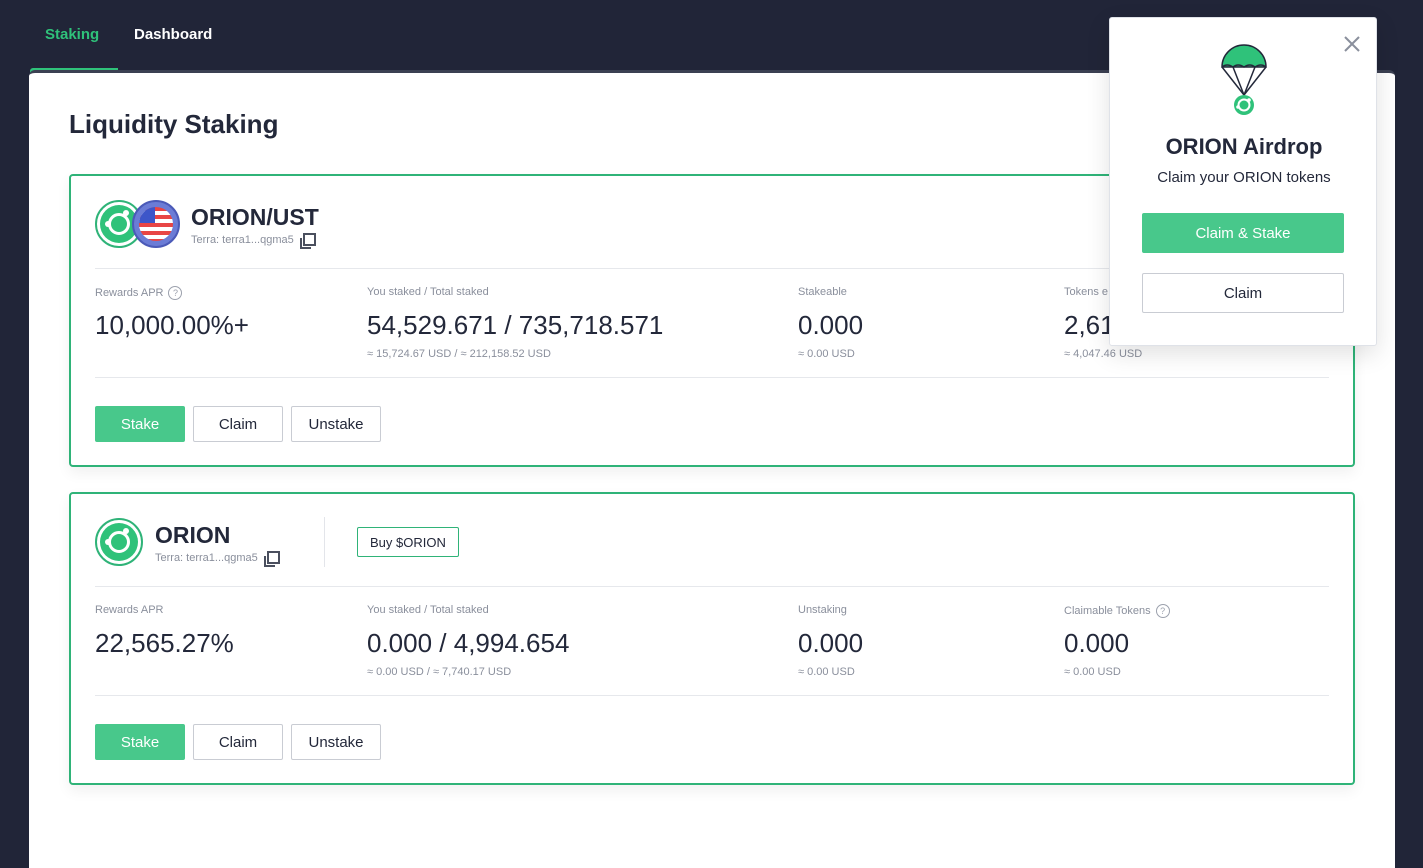  What do you see at coordinates (1089, 325) in the screenshot?
I see `stat-value-tokens: 2,61` at bounding box center [1089, 325].